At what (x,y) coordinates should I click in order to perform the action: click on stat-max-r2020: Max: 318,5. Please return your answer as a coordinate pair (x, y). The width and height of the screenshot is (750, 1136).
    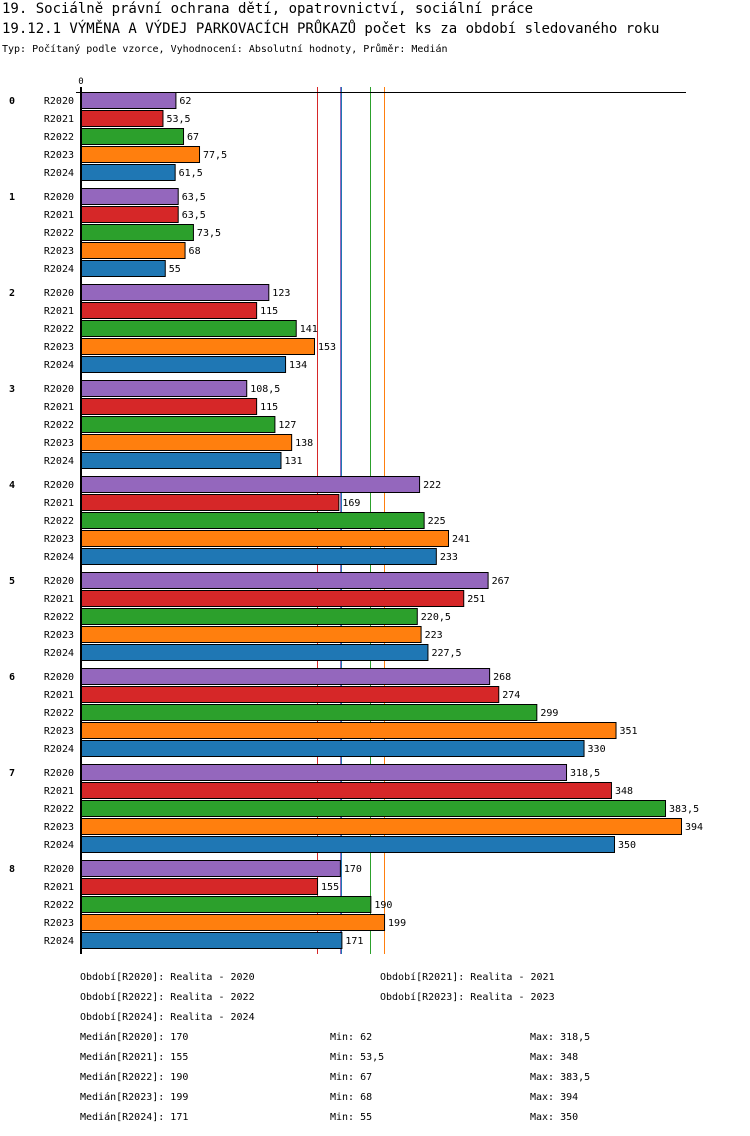
    Looking at the image, I should click on (560, 1037).